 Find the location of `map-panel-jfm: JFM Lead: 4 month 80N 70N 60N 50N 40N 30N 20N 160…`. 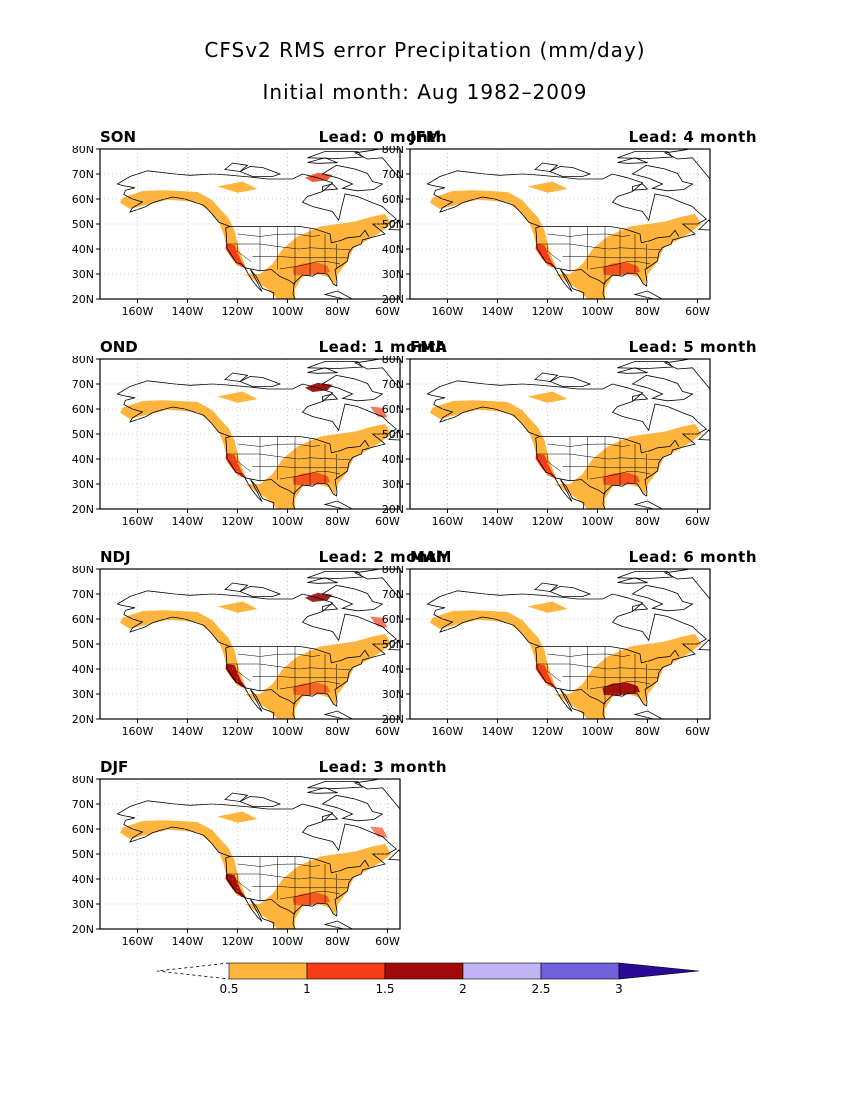

map-panel-jfm: JFM Lead: 4 month 80N 70N 60N 50N 40N 30N 20N 160… is located at coordinates (569, 225).